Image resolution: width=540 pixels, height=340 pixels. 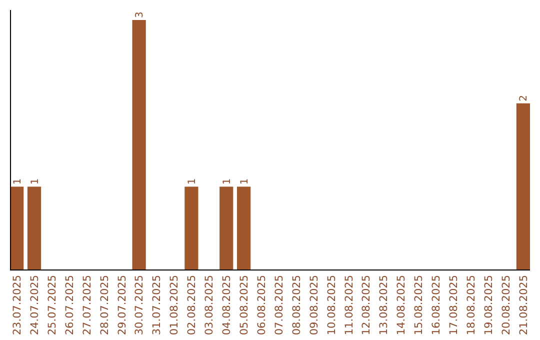 I want to click on x-tick-label: 17.08.2025, so click(x=454, y=305).